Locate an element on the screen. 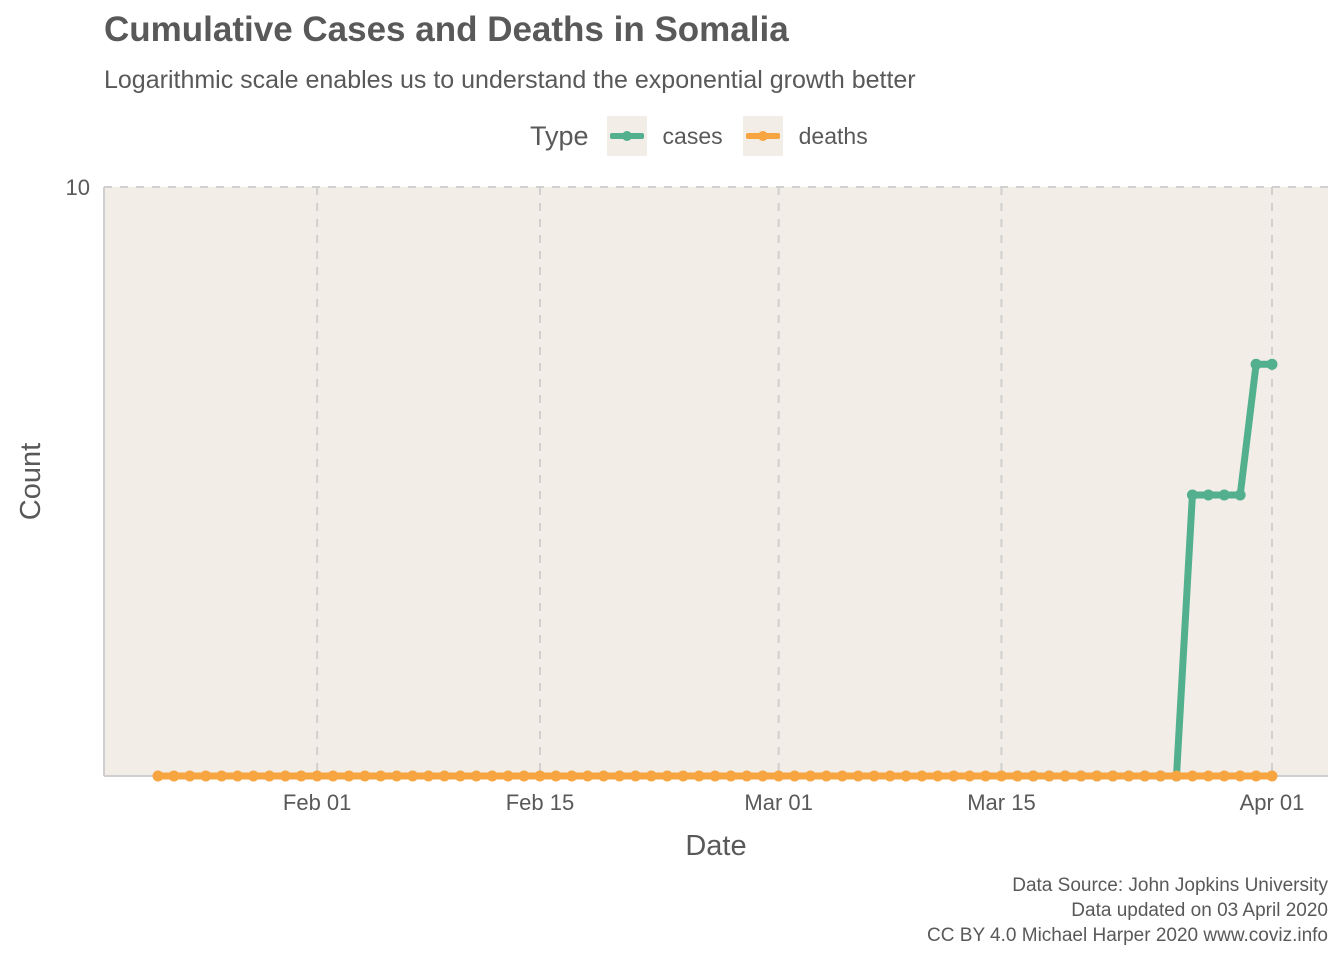 The width and height of the screenshot is (1344, 960). y-axis-label: Count is located at coordinates (31, 481).